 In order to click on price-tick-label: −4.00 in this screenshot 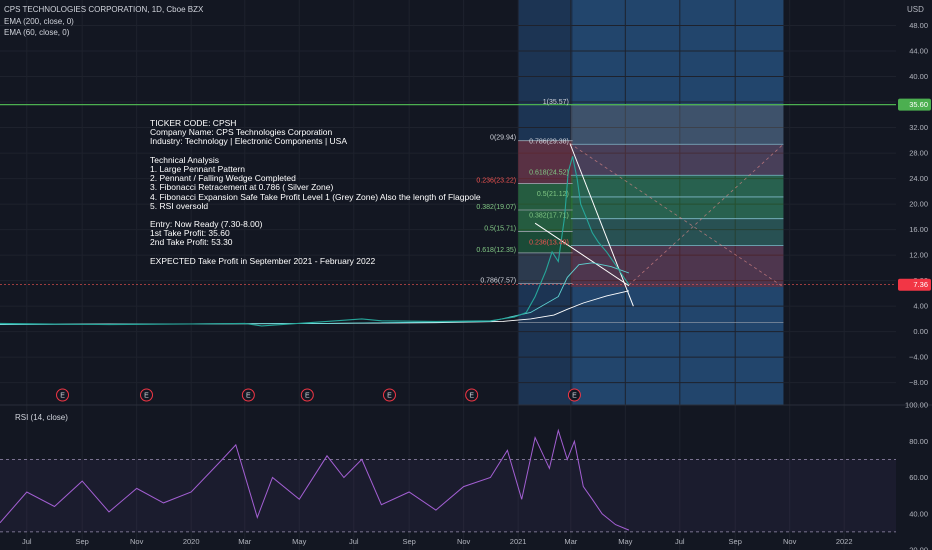, I will do `click(918, 357)`.